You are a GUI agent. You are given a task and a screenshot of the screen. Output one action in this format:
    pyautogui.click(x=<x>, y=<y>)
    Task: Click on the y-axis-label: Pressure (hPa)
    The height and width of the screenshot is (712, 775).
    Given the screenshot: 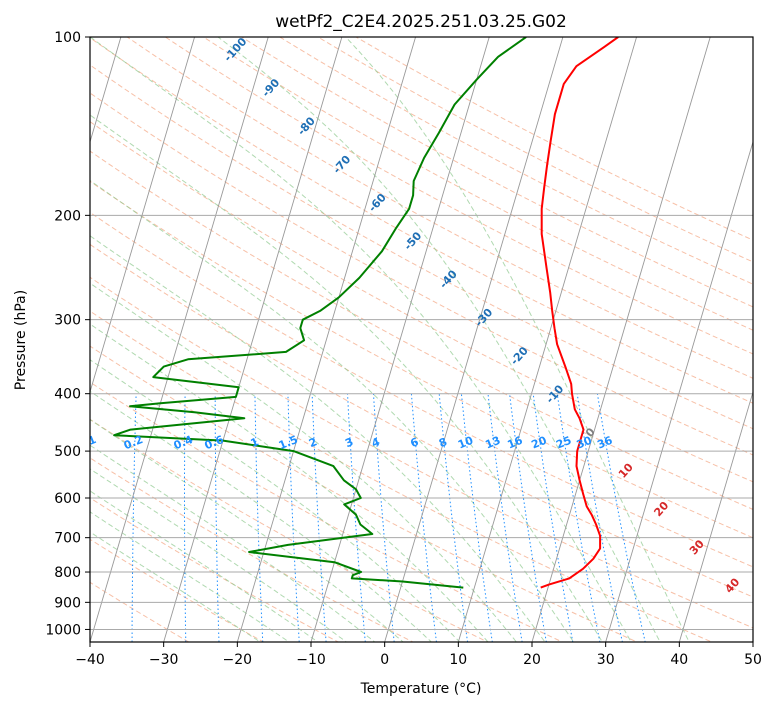 What is the action you would take?
    pyautogui.click(x=21, y=340)
    